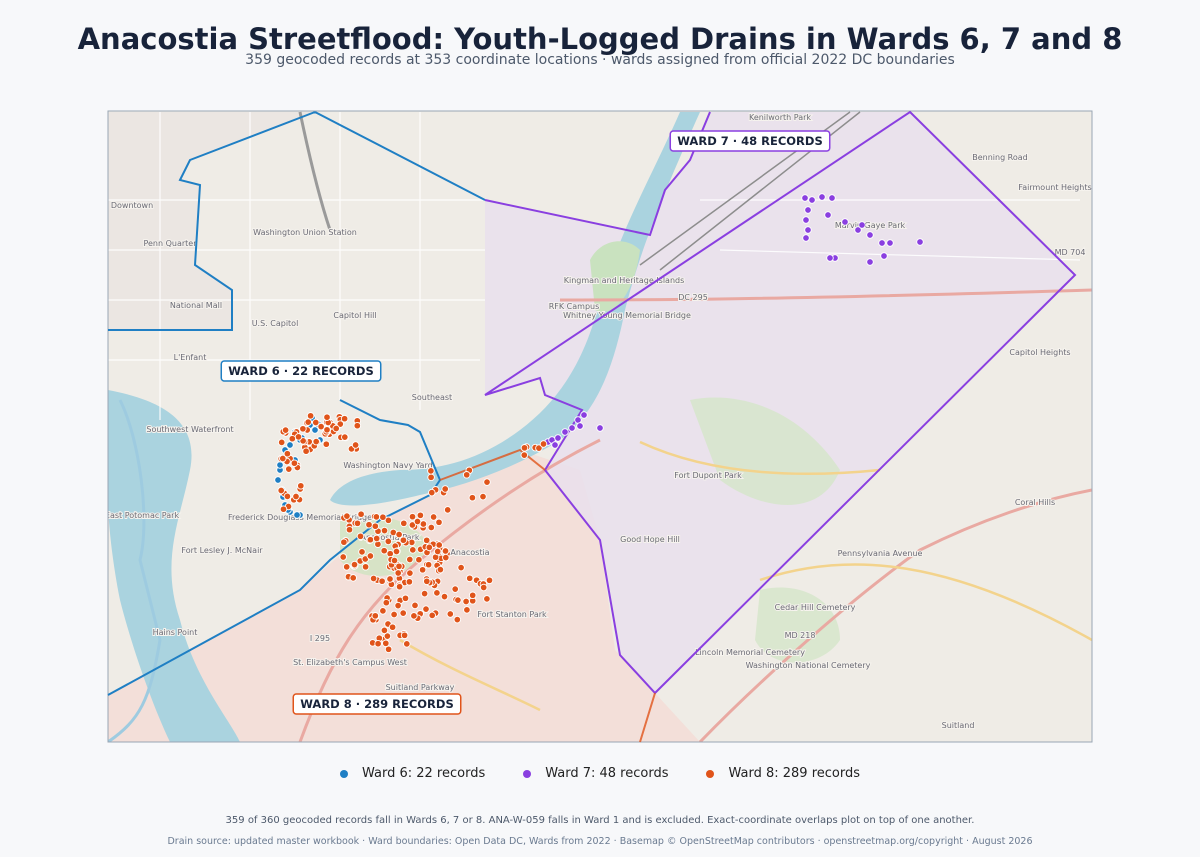 The width and height of the screenshot is (1200, 857). What do you see at coordinates (423, 773) in the screenshot?
I see `legend-label: Ward 6: 22 records` at bounding box center [423, 773].